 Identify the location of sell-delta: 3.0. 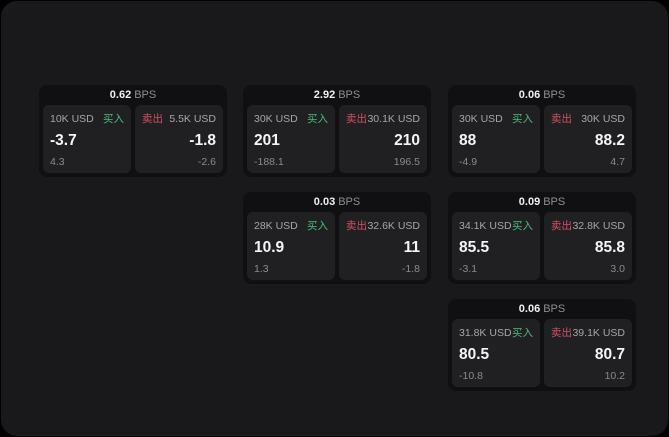
(617, 268).